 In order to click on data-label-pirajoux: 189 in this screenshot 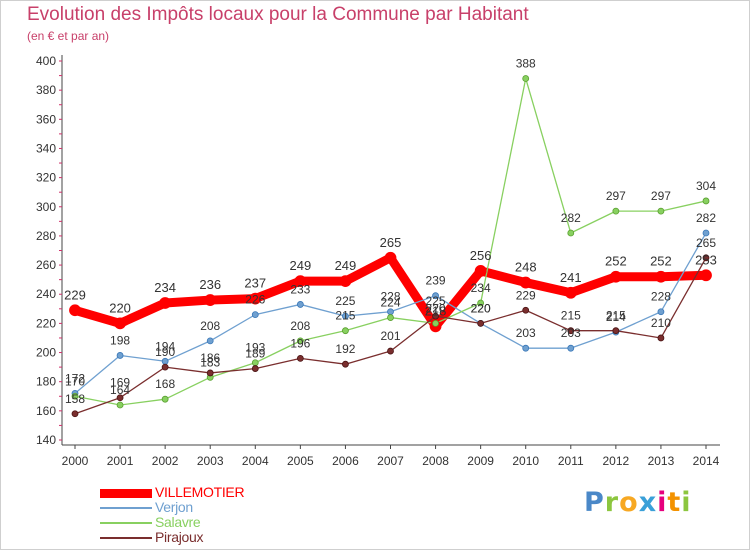, I will do `click(255, 354)`.